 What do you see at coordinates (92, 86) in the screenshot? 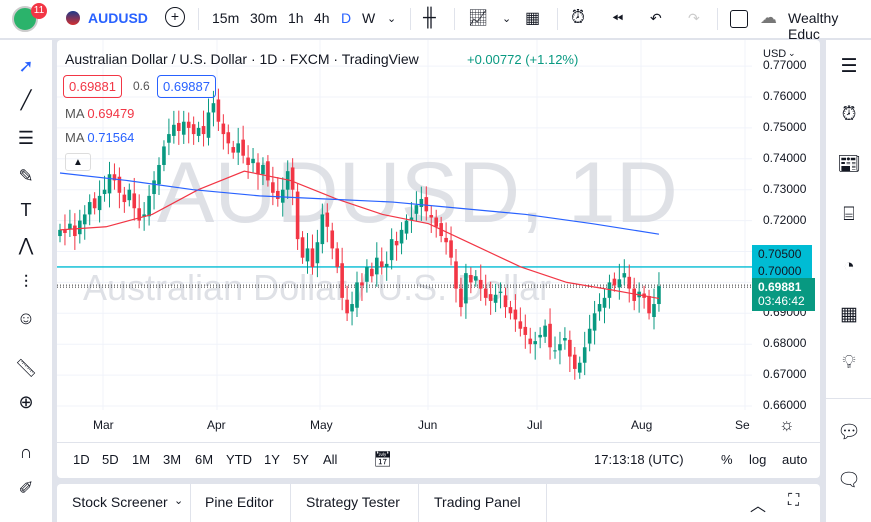
I see `sell-button: 0.69881` at bounding box center [92, 86].